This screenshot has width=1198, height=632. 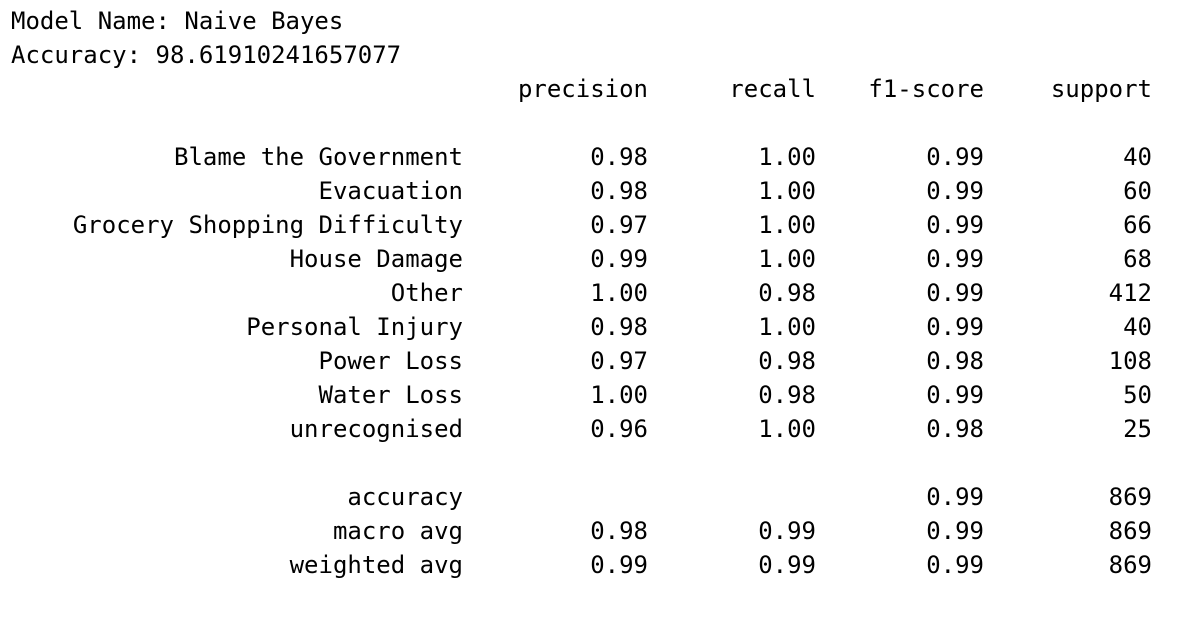 What do you see at coordinates (177, 21) in the screenshot?
I see `model-name-line: Model Name: Naive Bayes` at bounding box center [177, 21].